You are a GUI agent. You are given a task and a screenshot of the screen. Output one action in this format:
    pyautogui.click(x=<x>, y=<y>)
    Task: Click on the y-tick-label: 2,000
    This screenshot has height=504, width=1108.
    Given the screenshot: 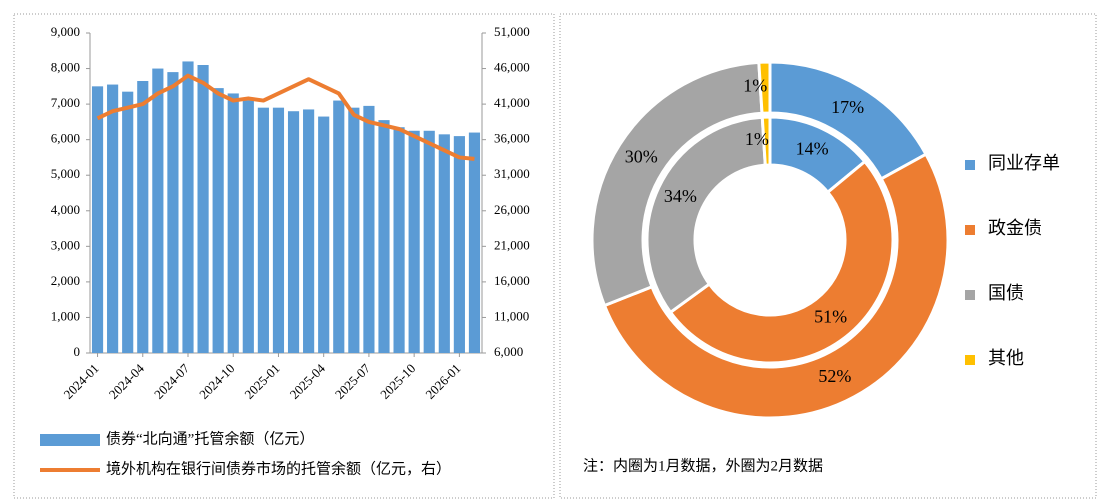 What is the action you would take?
    pyautogui.click(x=65, y=280)
    